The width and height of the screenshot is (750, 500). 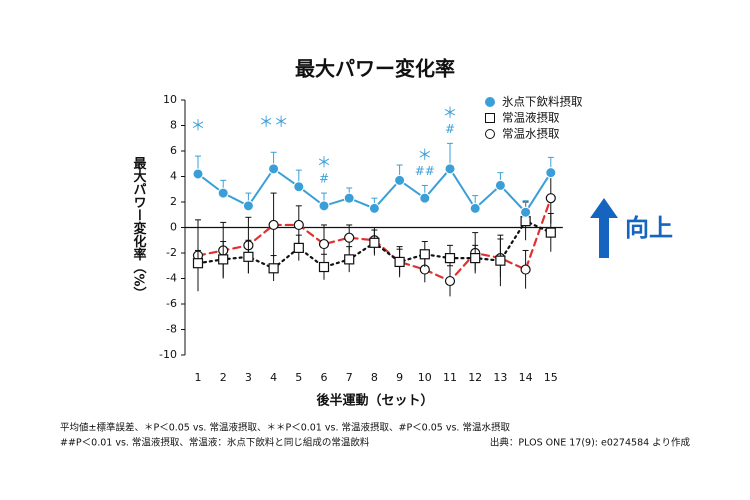 What do you see at coordinates (324, 377) in the screenshot?
I see `x-tick-label: 6` at bounding box center [324, 377].